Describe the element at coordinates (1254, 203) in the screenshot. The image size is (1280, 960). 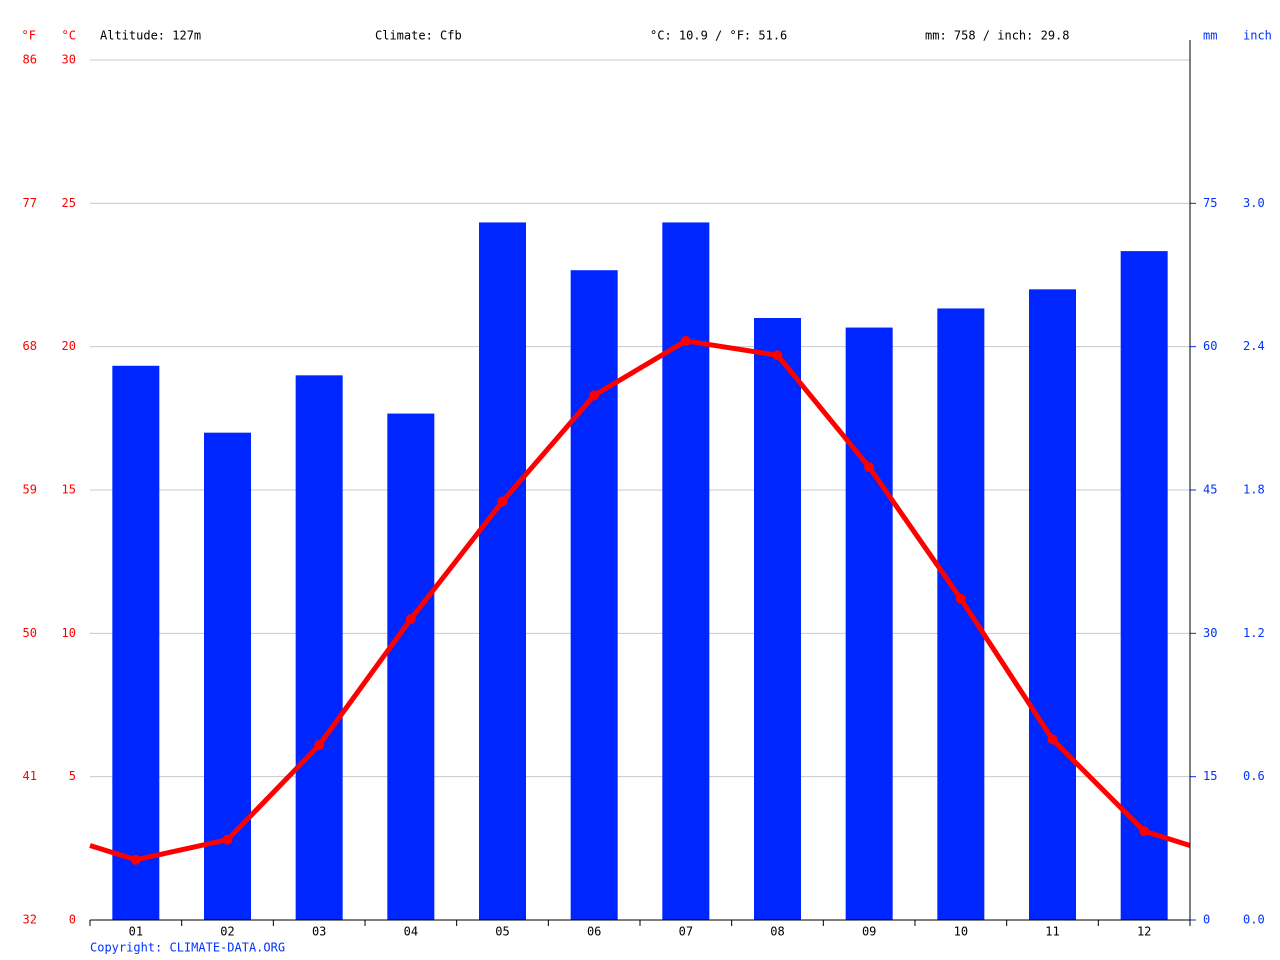
I see `y2-tick-label: 3.0` at that location.